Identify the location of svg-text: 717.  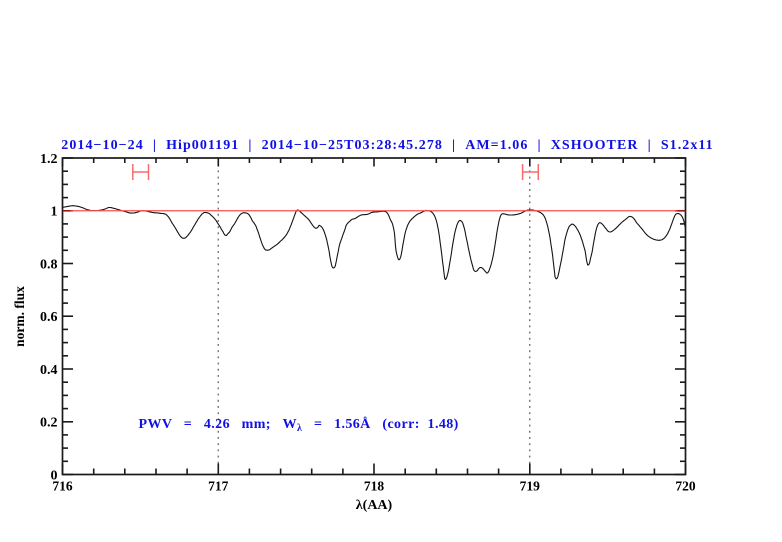
(218, 485).